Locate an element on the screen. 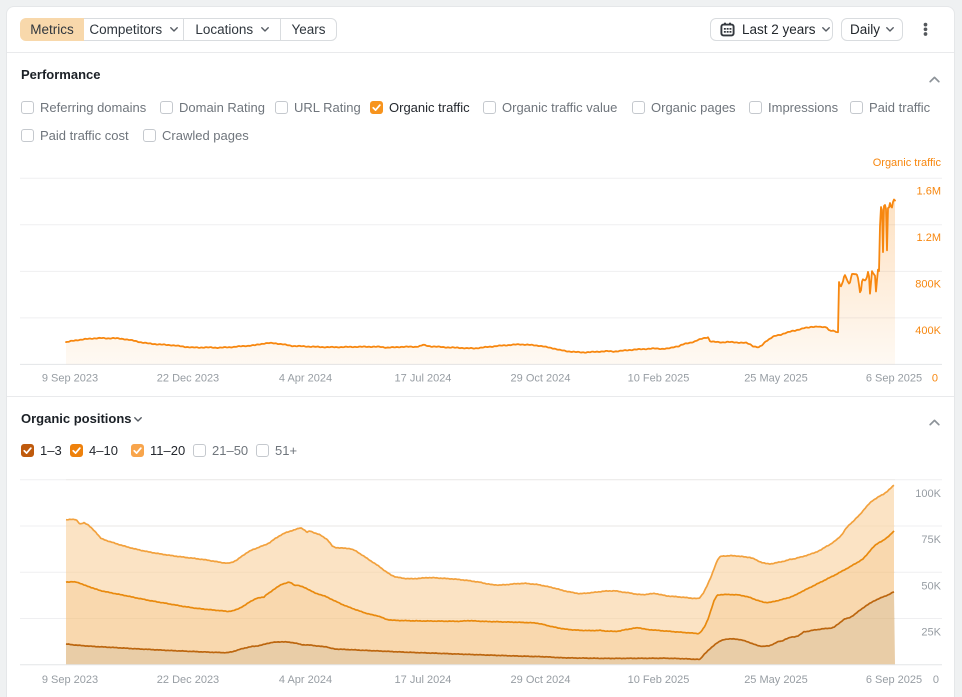 The image size is (962, 697). svg-text: 25K is located at coordinates (931, 633).